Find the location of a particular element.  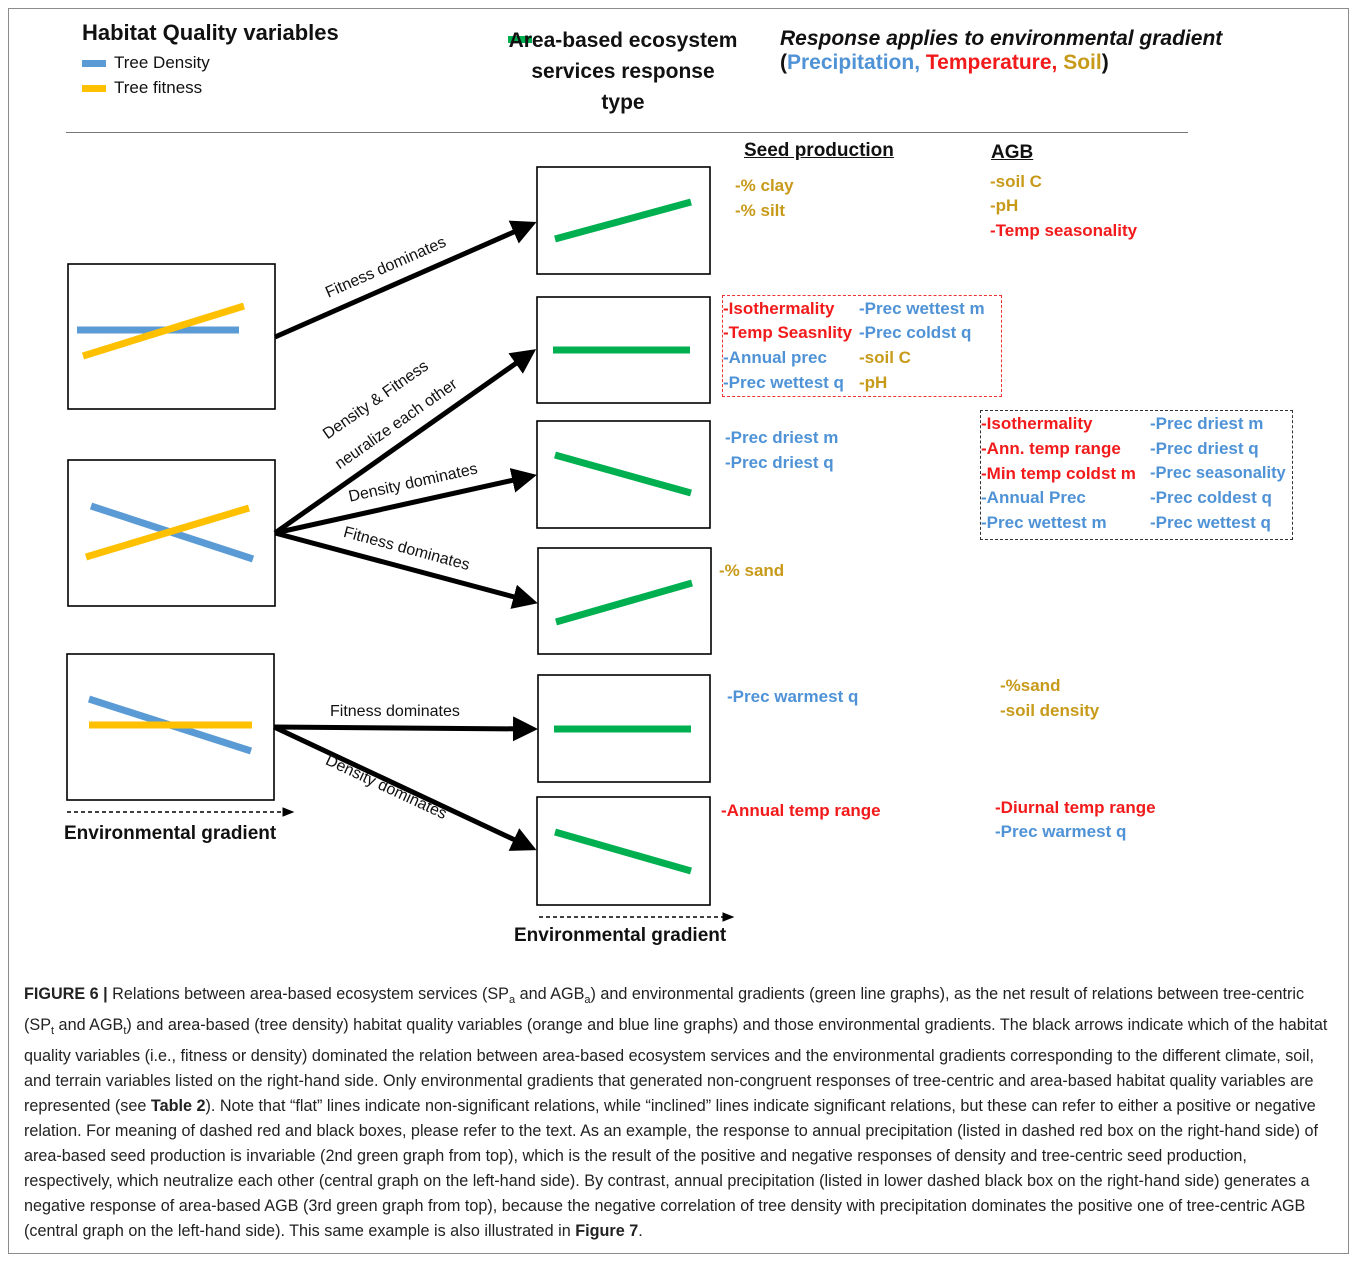

agb-g3-item: -Prec coldest q is located at coordinates (1211, 497).